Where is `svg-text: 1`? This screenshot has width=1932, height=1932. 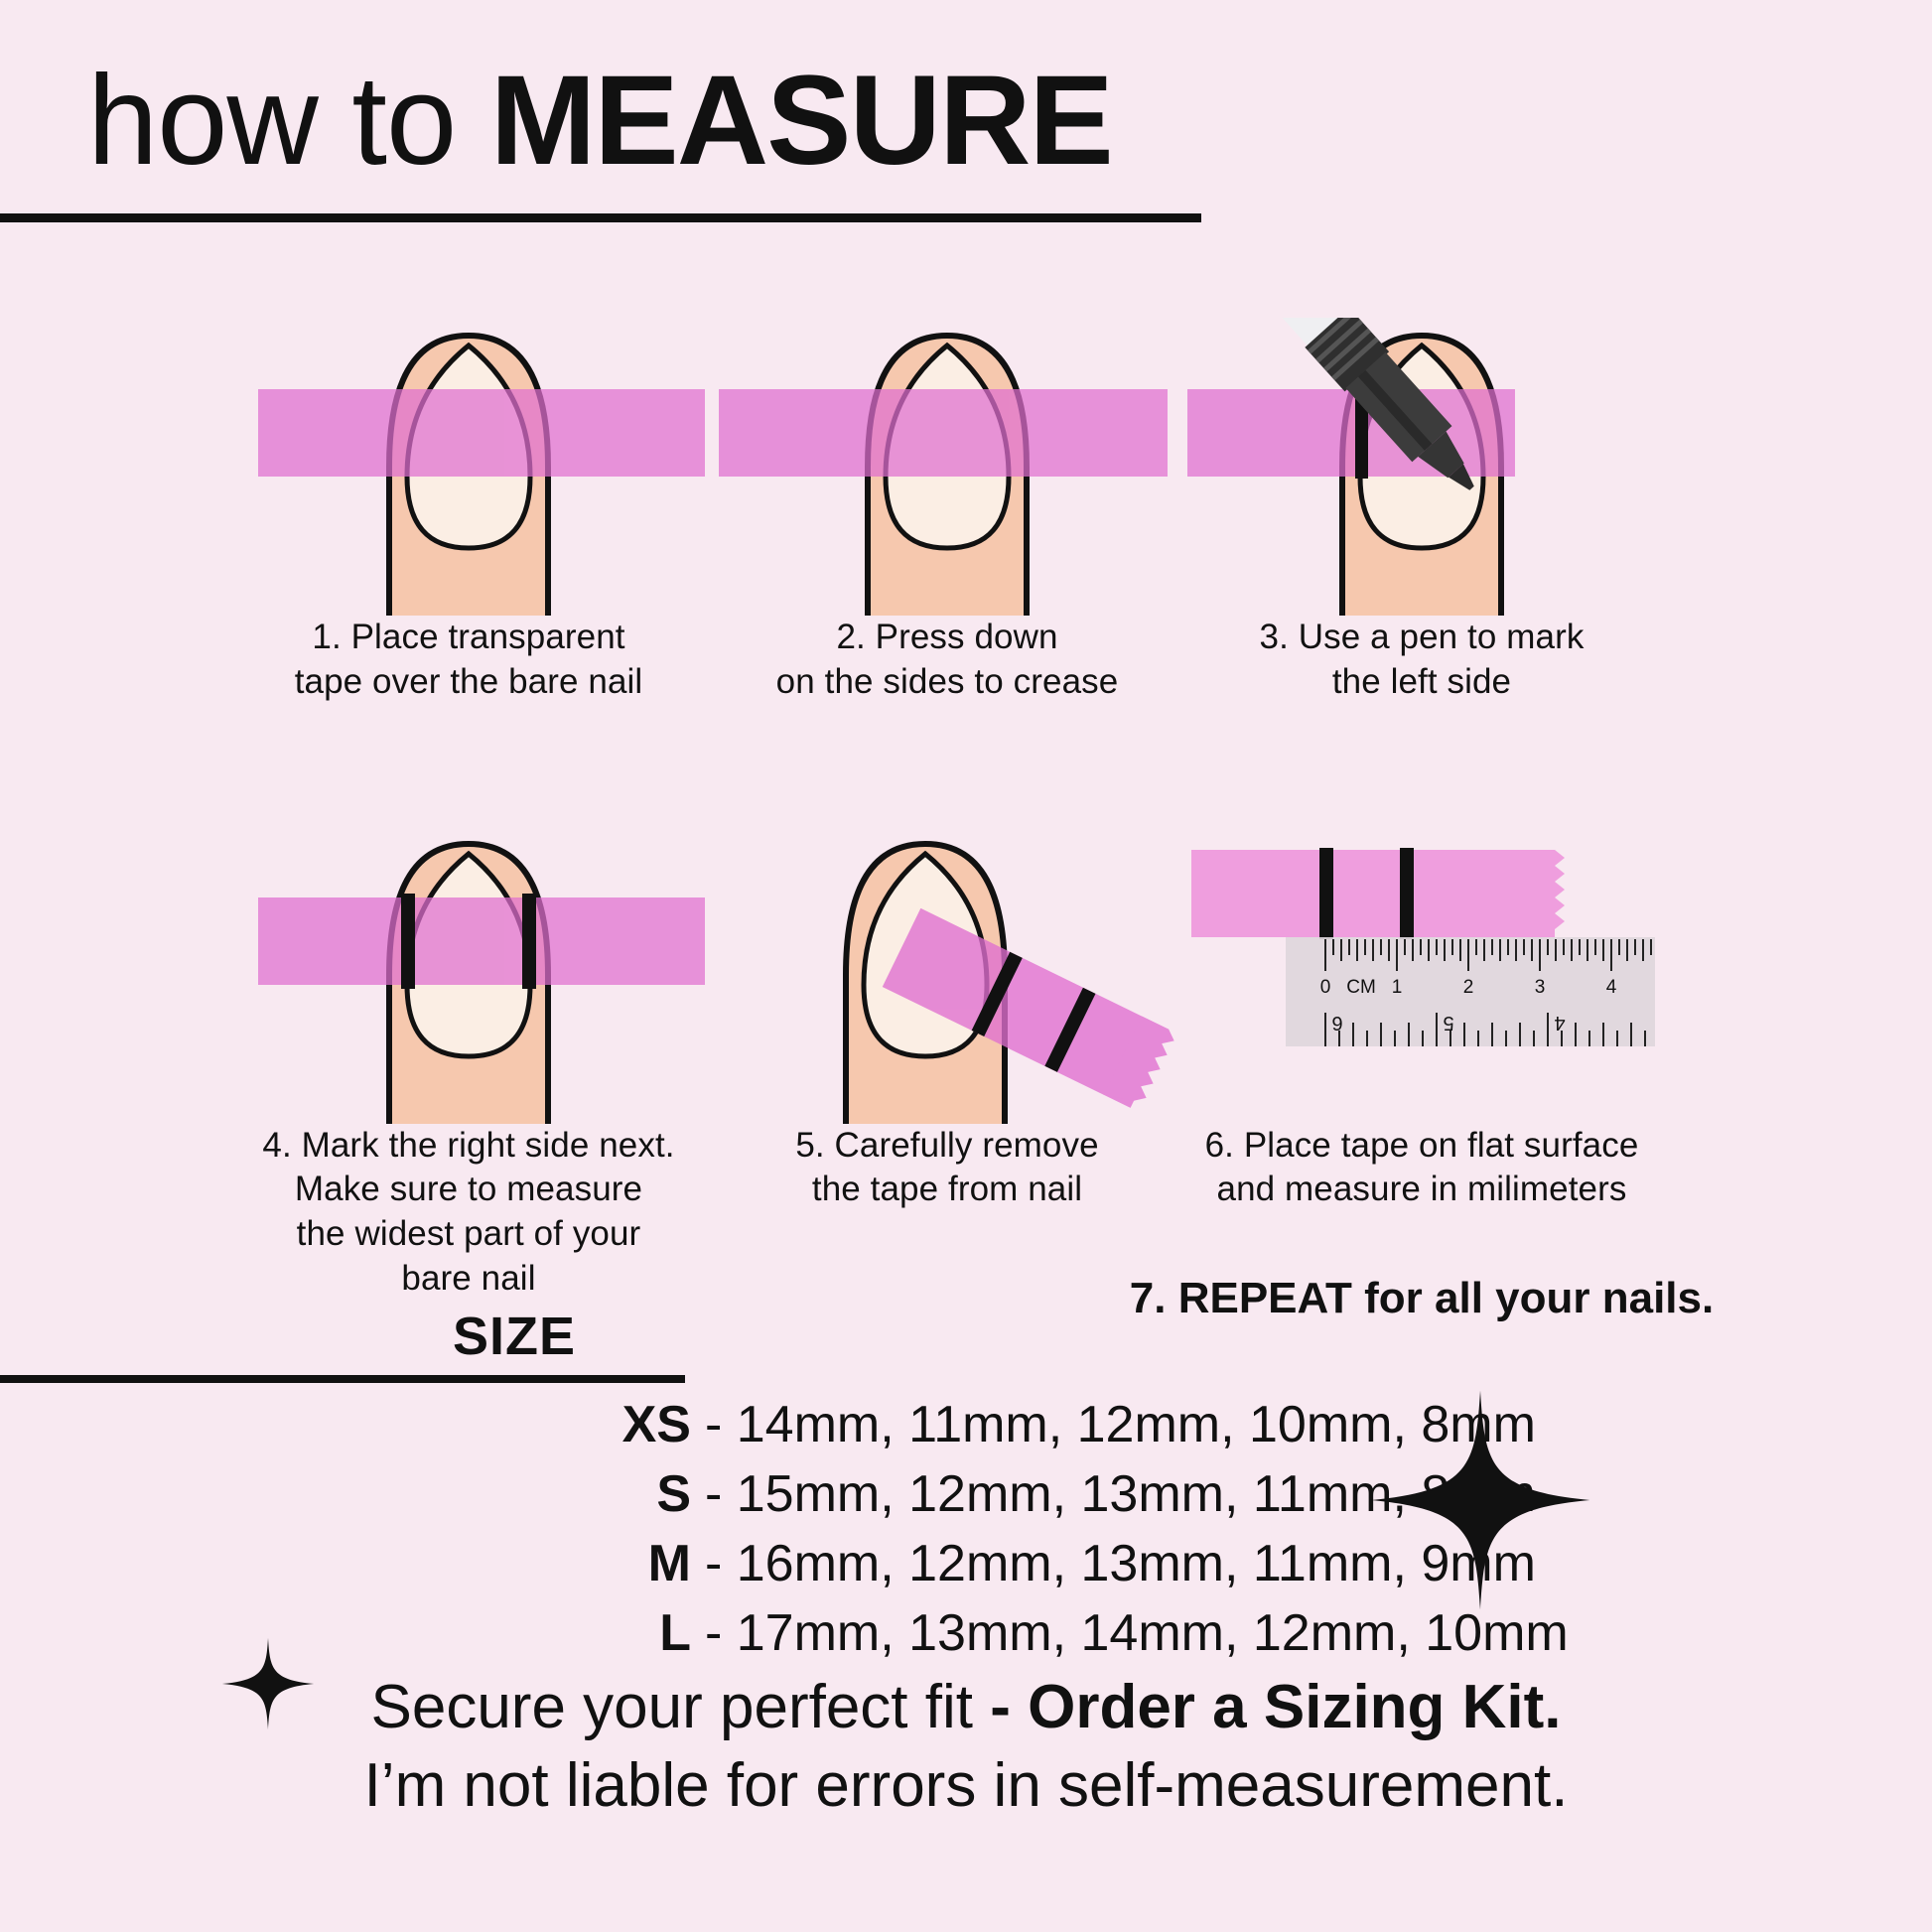 svg-text: 1 is located at coordinates (1398, 987).